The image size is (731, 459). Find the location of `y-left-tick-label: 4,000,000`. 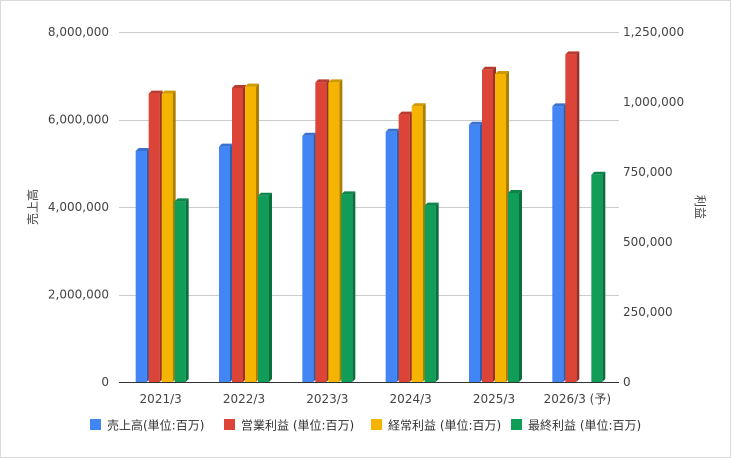

y-left-tick-label: 4,000,000 is located at coordinates (78, 207).